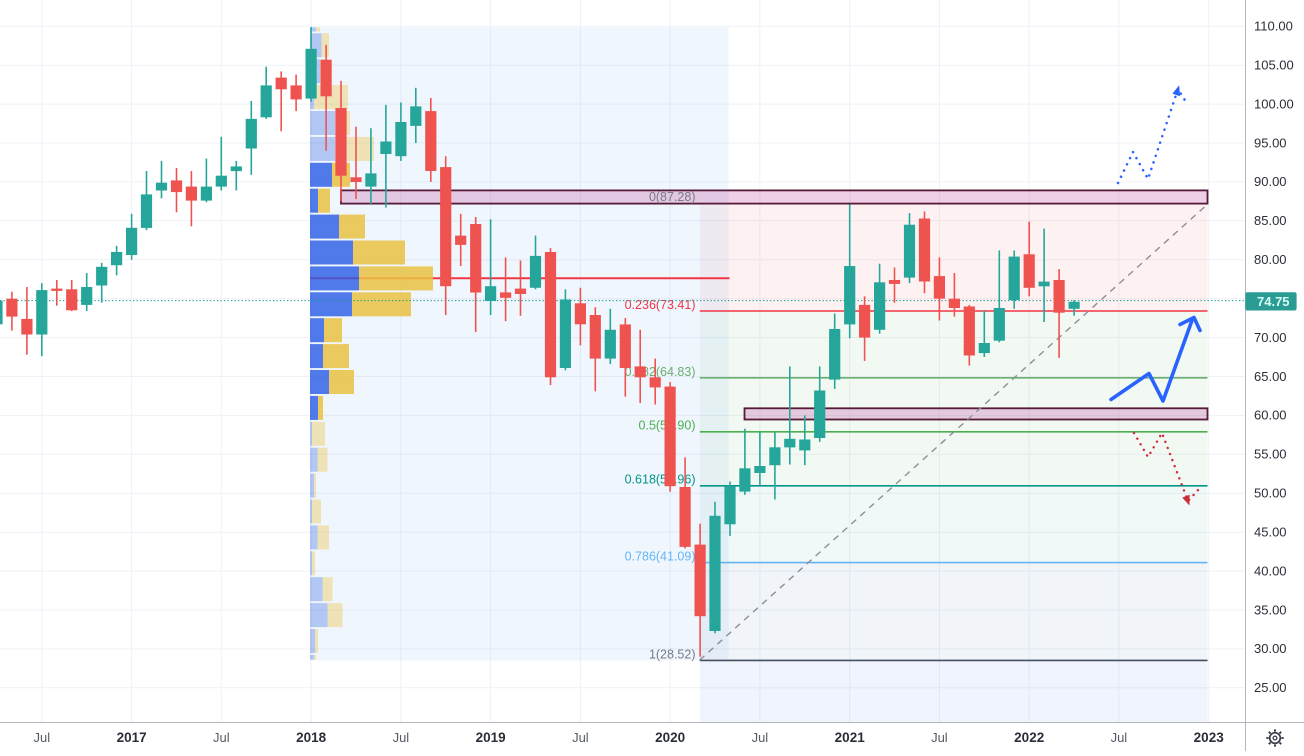  Describe the element at coordinates (850, 737) in the screenshot. I see `svg-text: 2021` at that location.